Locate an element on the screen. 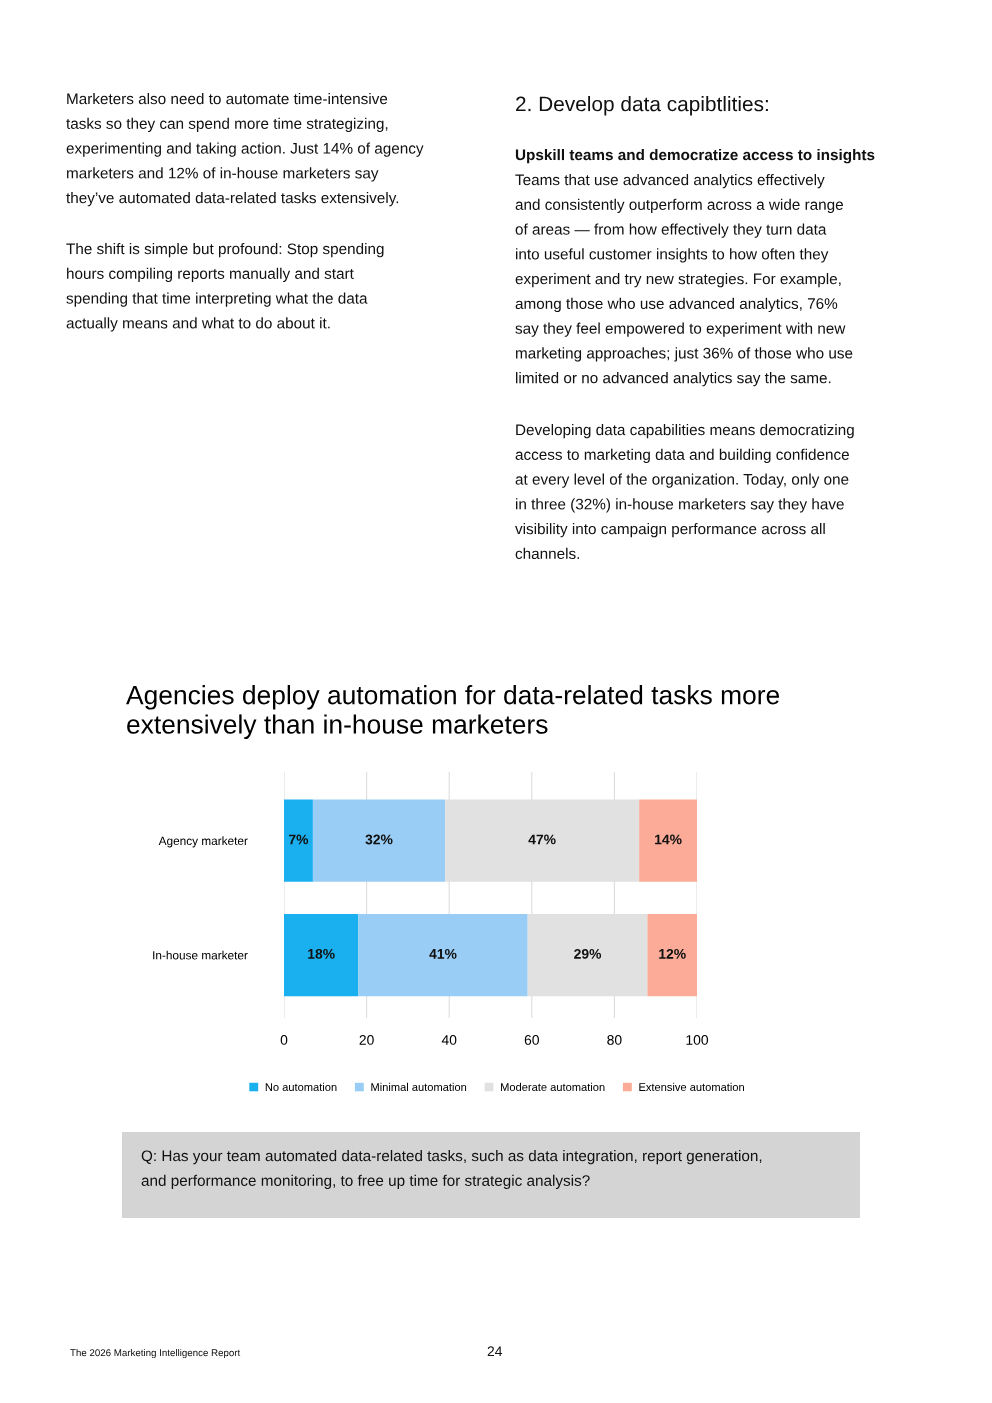 Image resolution: width=992 pixels, height=1403 pixels. text: The shift is simple but profound: Stop spending hours compiling reports manually and start spending that time interpreting what the data actually means and what to do about it. is located at coordinates (225, 287).